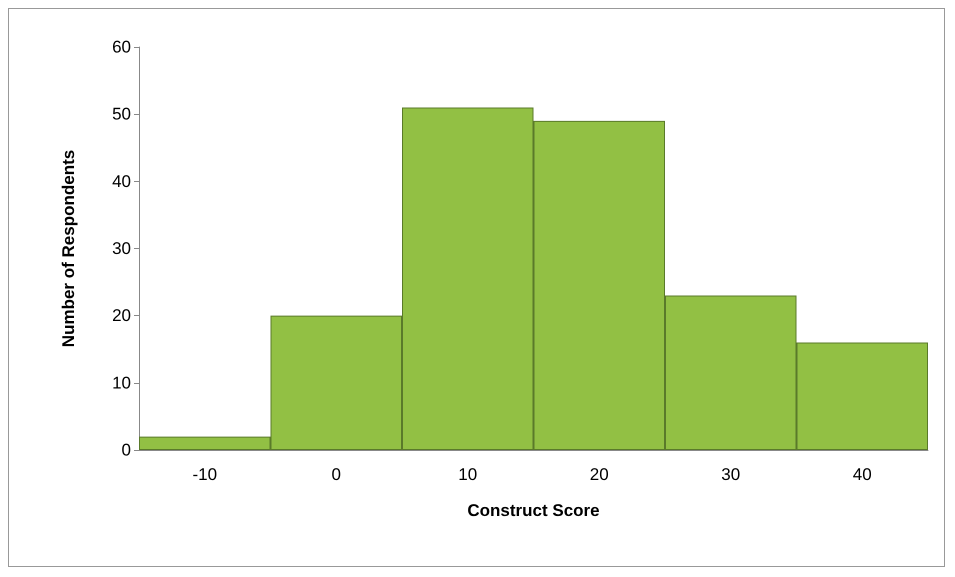 This screenshot has height=577, width=955. Describe the element at coordinates (121, 382) in the screenshot. I see `y-tick-label: 10` at that location.